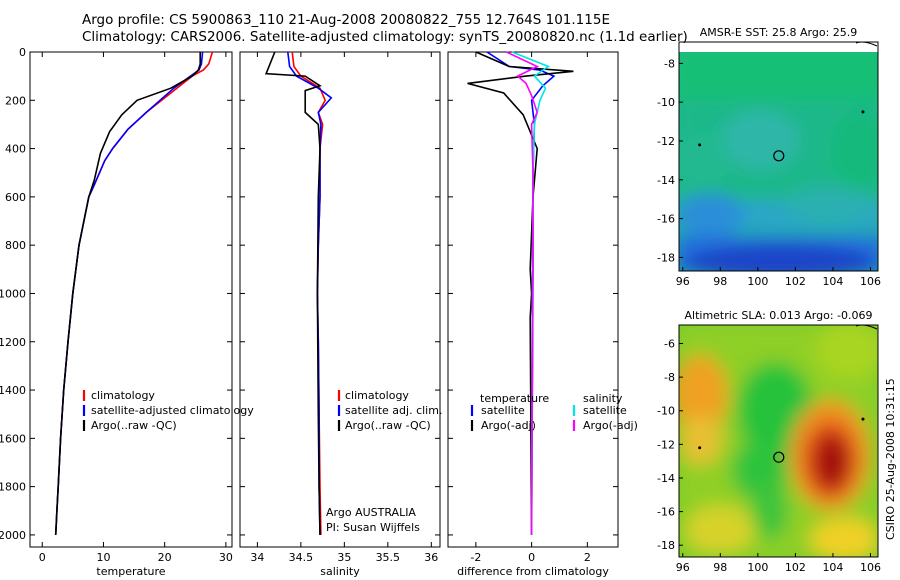  Describe the element at coordinates (669, 377) in the screenshot. I see `sla-map-ytick-label: -8` at that location.